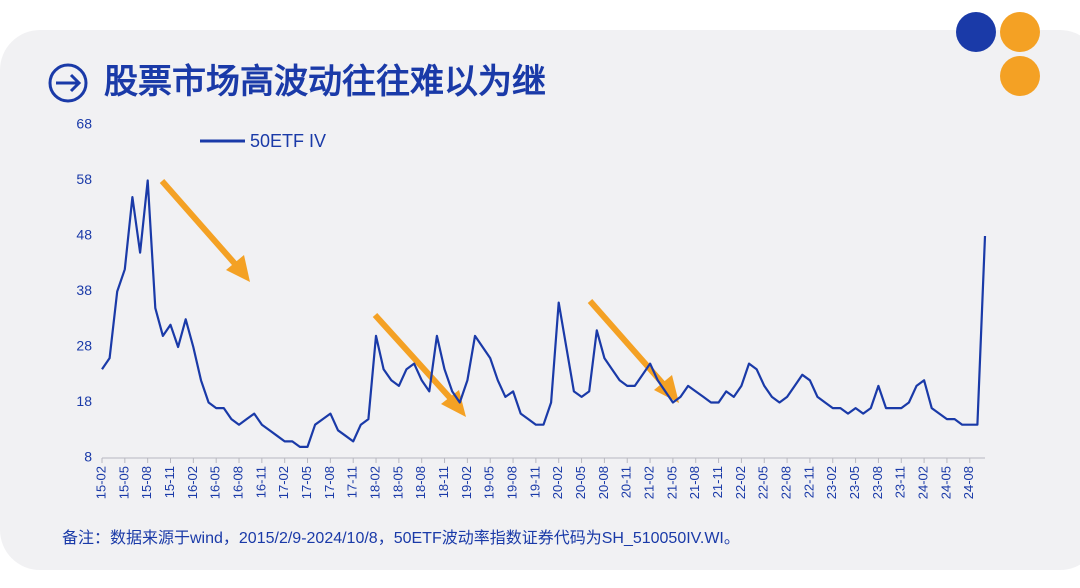 The width and height of the screenshot is (1080, 588). Describe the element at coordinates (489, 482) in the screenshot. I see `x-tick-label: 19-05` at that location.